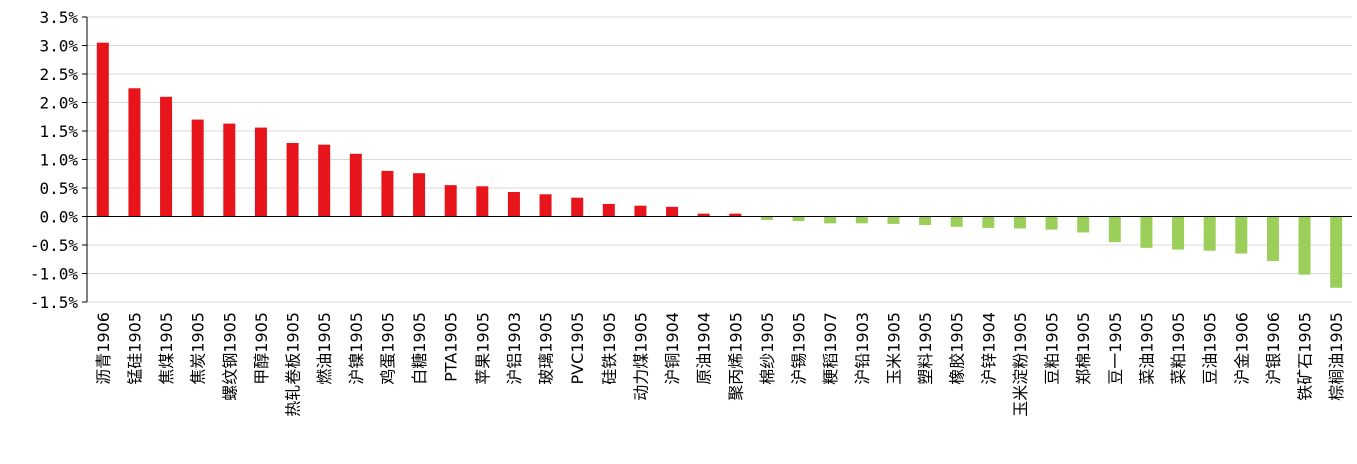 This screenshot has height=464, width=1357. What do you see at coordinates (1336, 356) in the screenshot?
I see `x-tick-label: 棕榈油1905` at bounding box center [1336, 356].